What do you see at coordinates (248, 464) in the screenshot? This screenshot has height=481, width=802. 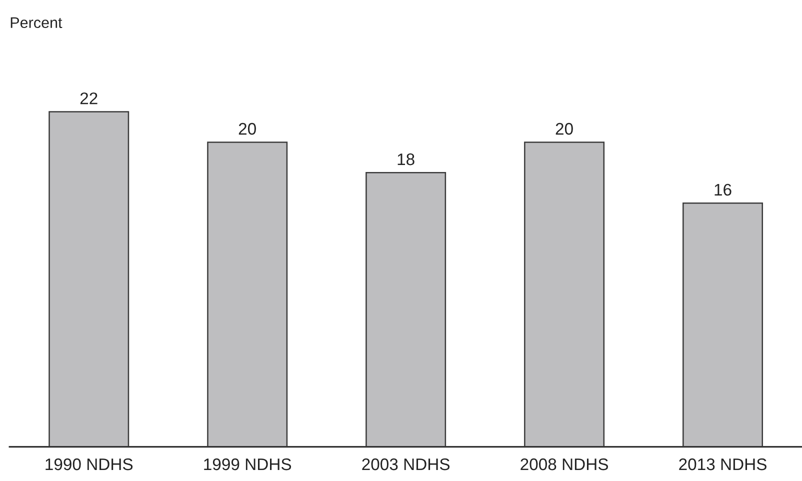 I see `x-tick-label: 1999 NDHS` at bounding box center [248, 464].